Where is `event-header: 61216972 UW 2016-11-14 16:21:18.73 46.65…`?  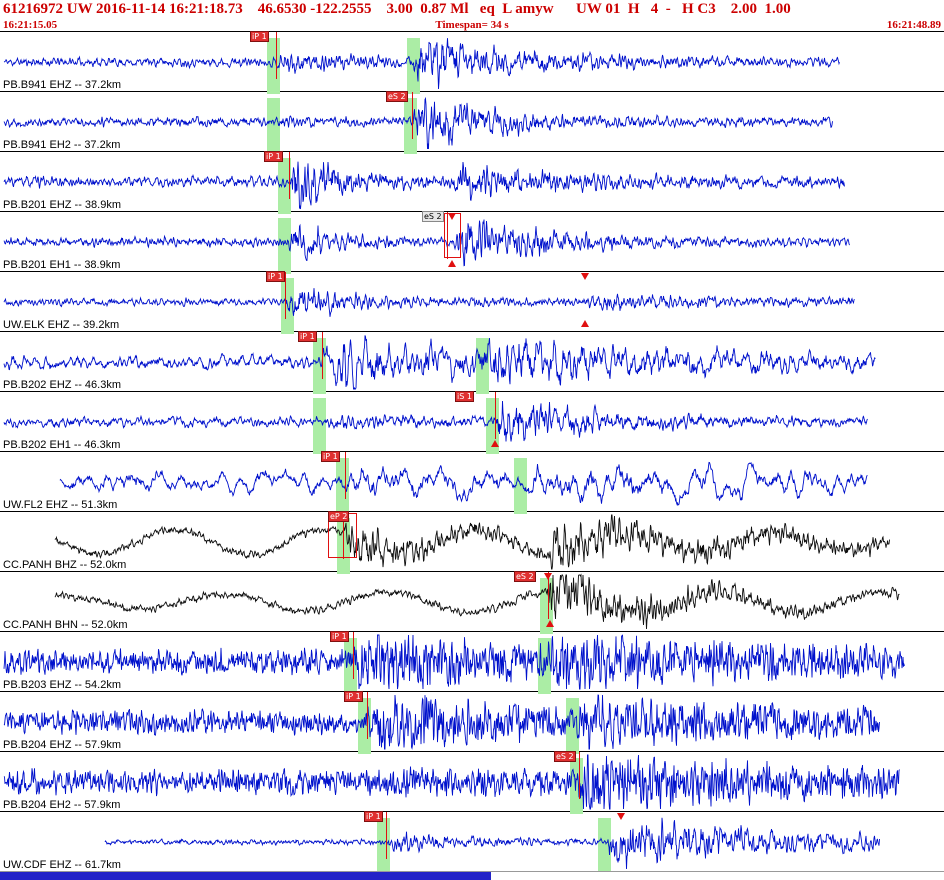
event-header: 61216972 UW 2016-11-14 16:21:18.73 46.65… is located at coordinates (397, 9).